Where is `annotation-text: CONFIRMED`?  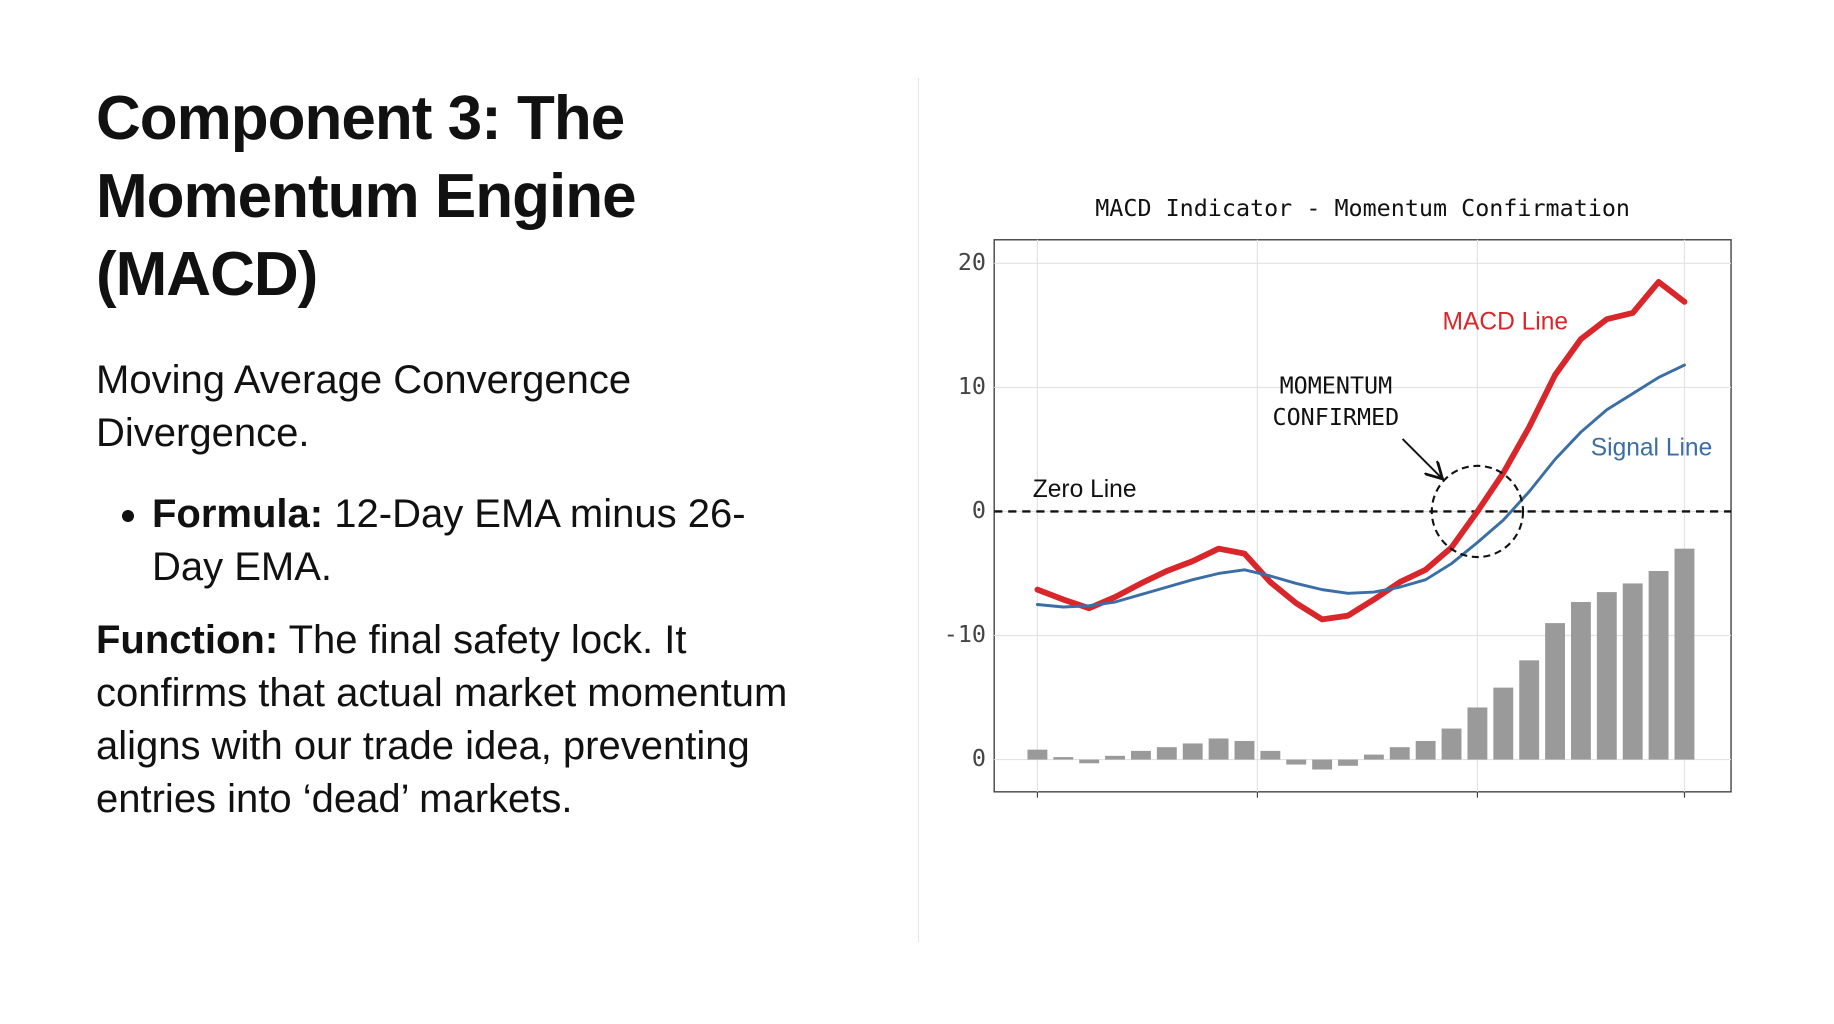 annotation-text: CONFIRMED is located at coordinates (1336, 417).